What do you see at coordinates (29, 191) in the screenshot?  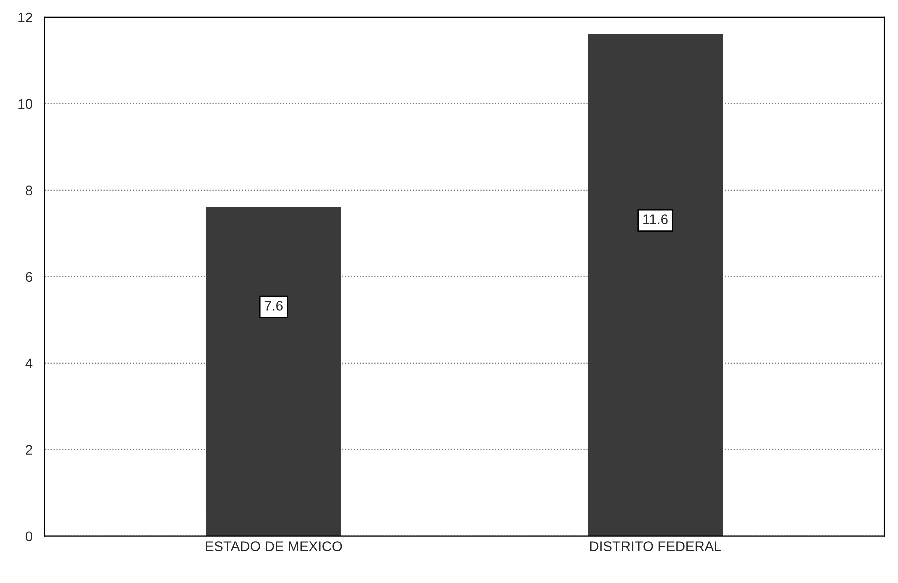 I see `y-tick-label: 8` at bounding box center [29, 191].